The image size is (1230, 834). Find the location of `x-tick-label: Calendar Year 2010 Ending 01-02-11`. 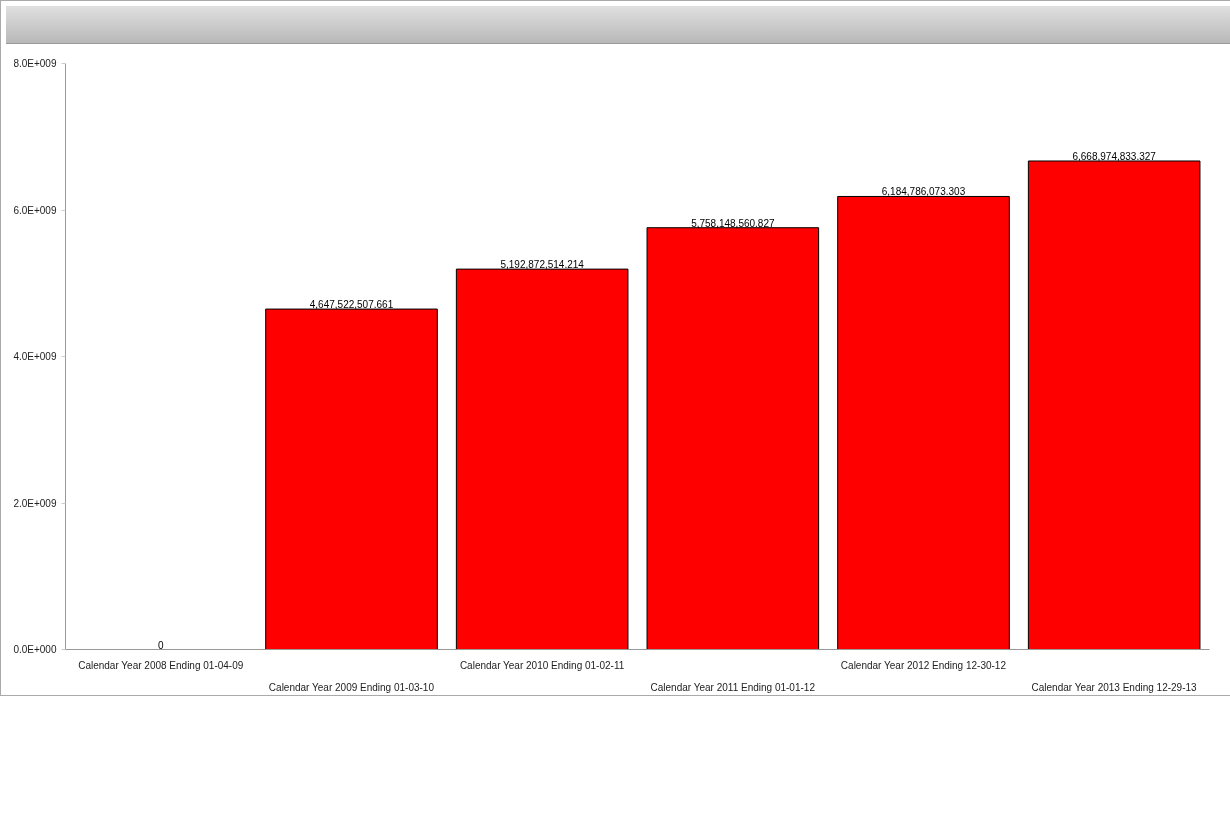

x-tick-label: Calendar Year 2010 Ending 01-02-11 is located at coordinates (542, 665).